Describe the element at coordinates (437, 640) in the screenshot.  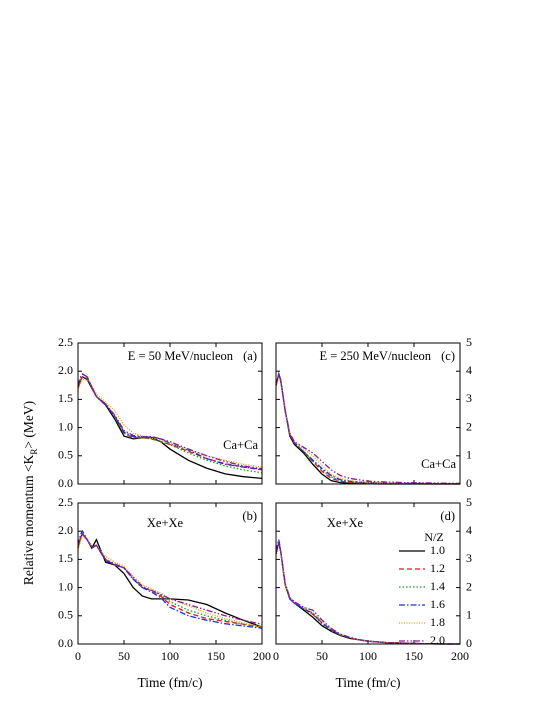
I see `legend-label: 2.0` at that location.